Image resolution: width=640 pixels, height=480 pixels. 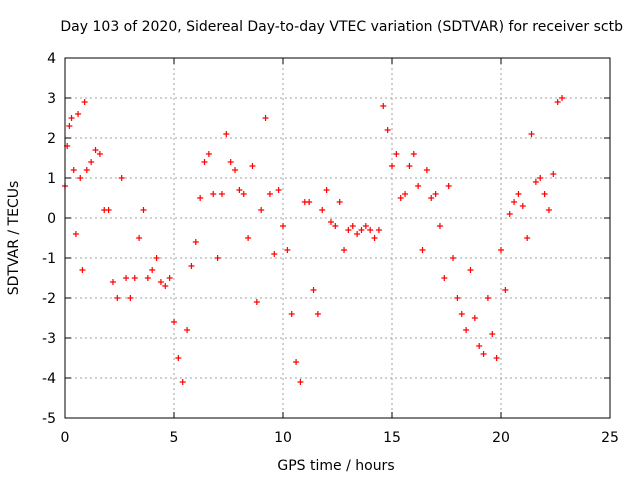 I want to click on y-tick-label: 4, so click(x=51, y=59).